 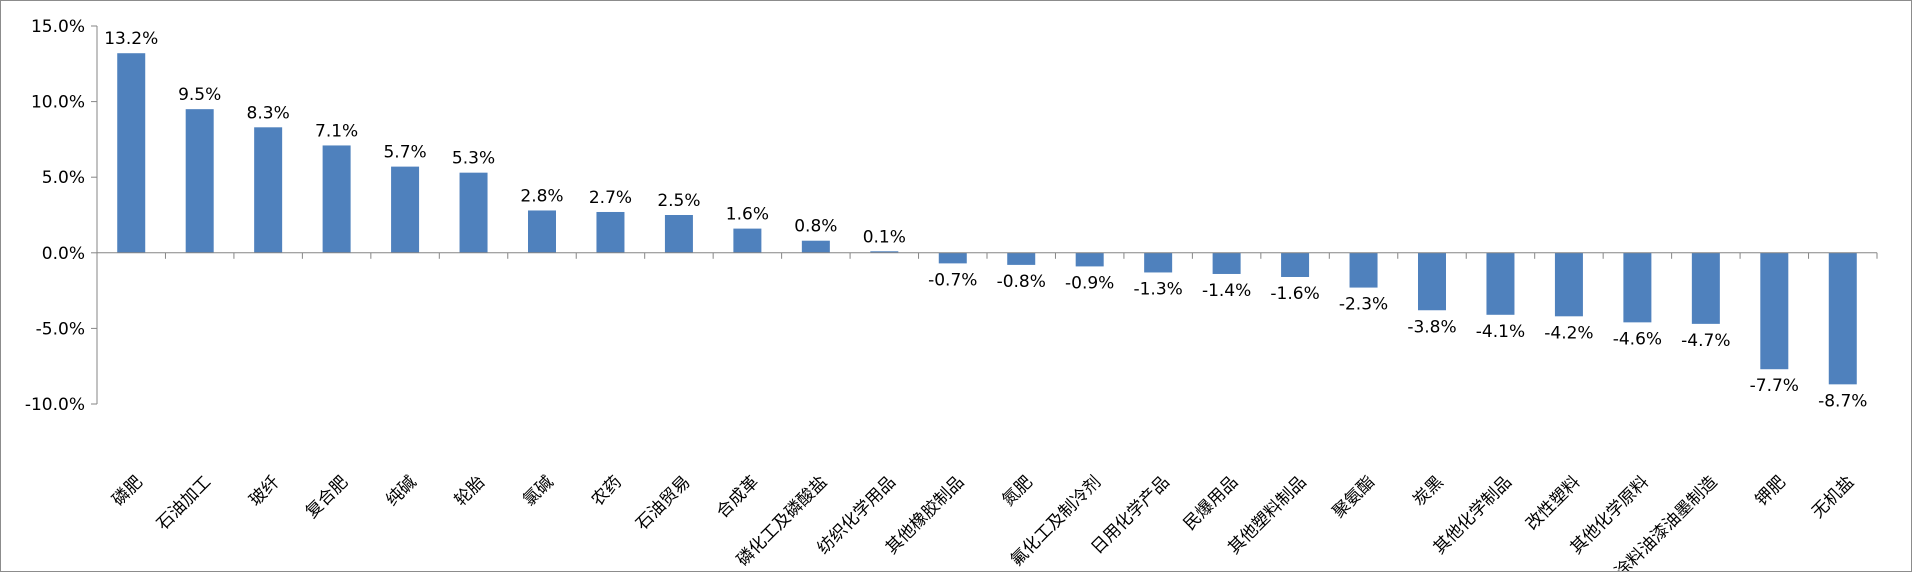 I want to click on data-label: -4.6%, so click(x=1637, y=339).